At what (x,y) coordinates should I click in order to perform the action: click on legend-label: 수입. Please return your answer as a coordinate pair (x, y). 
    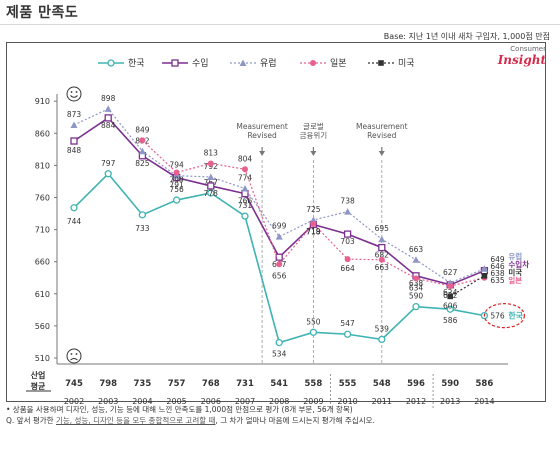
    Looking at the image, I should click on (200, 63).